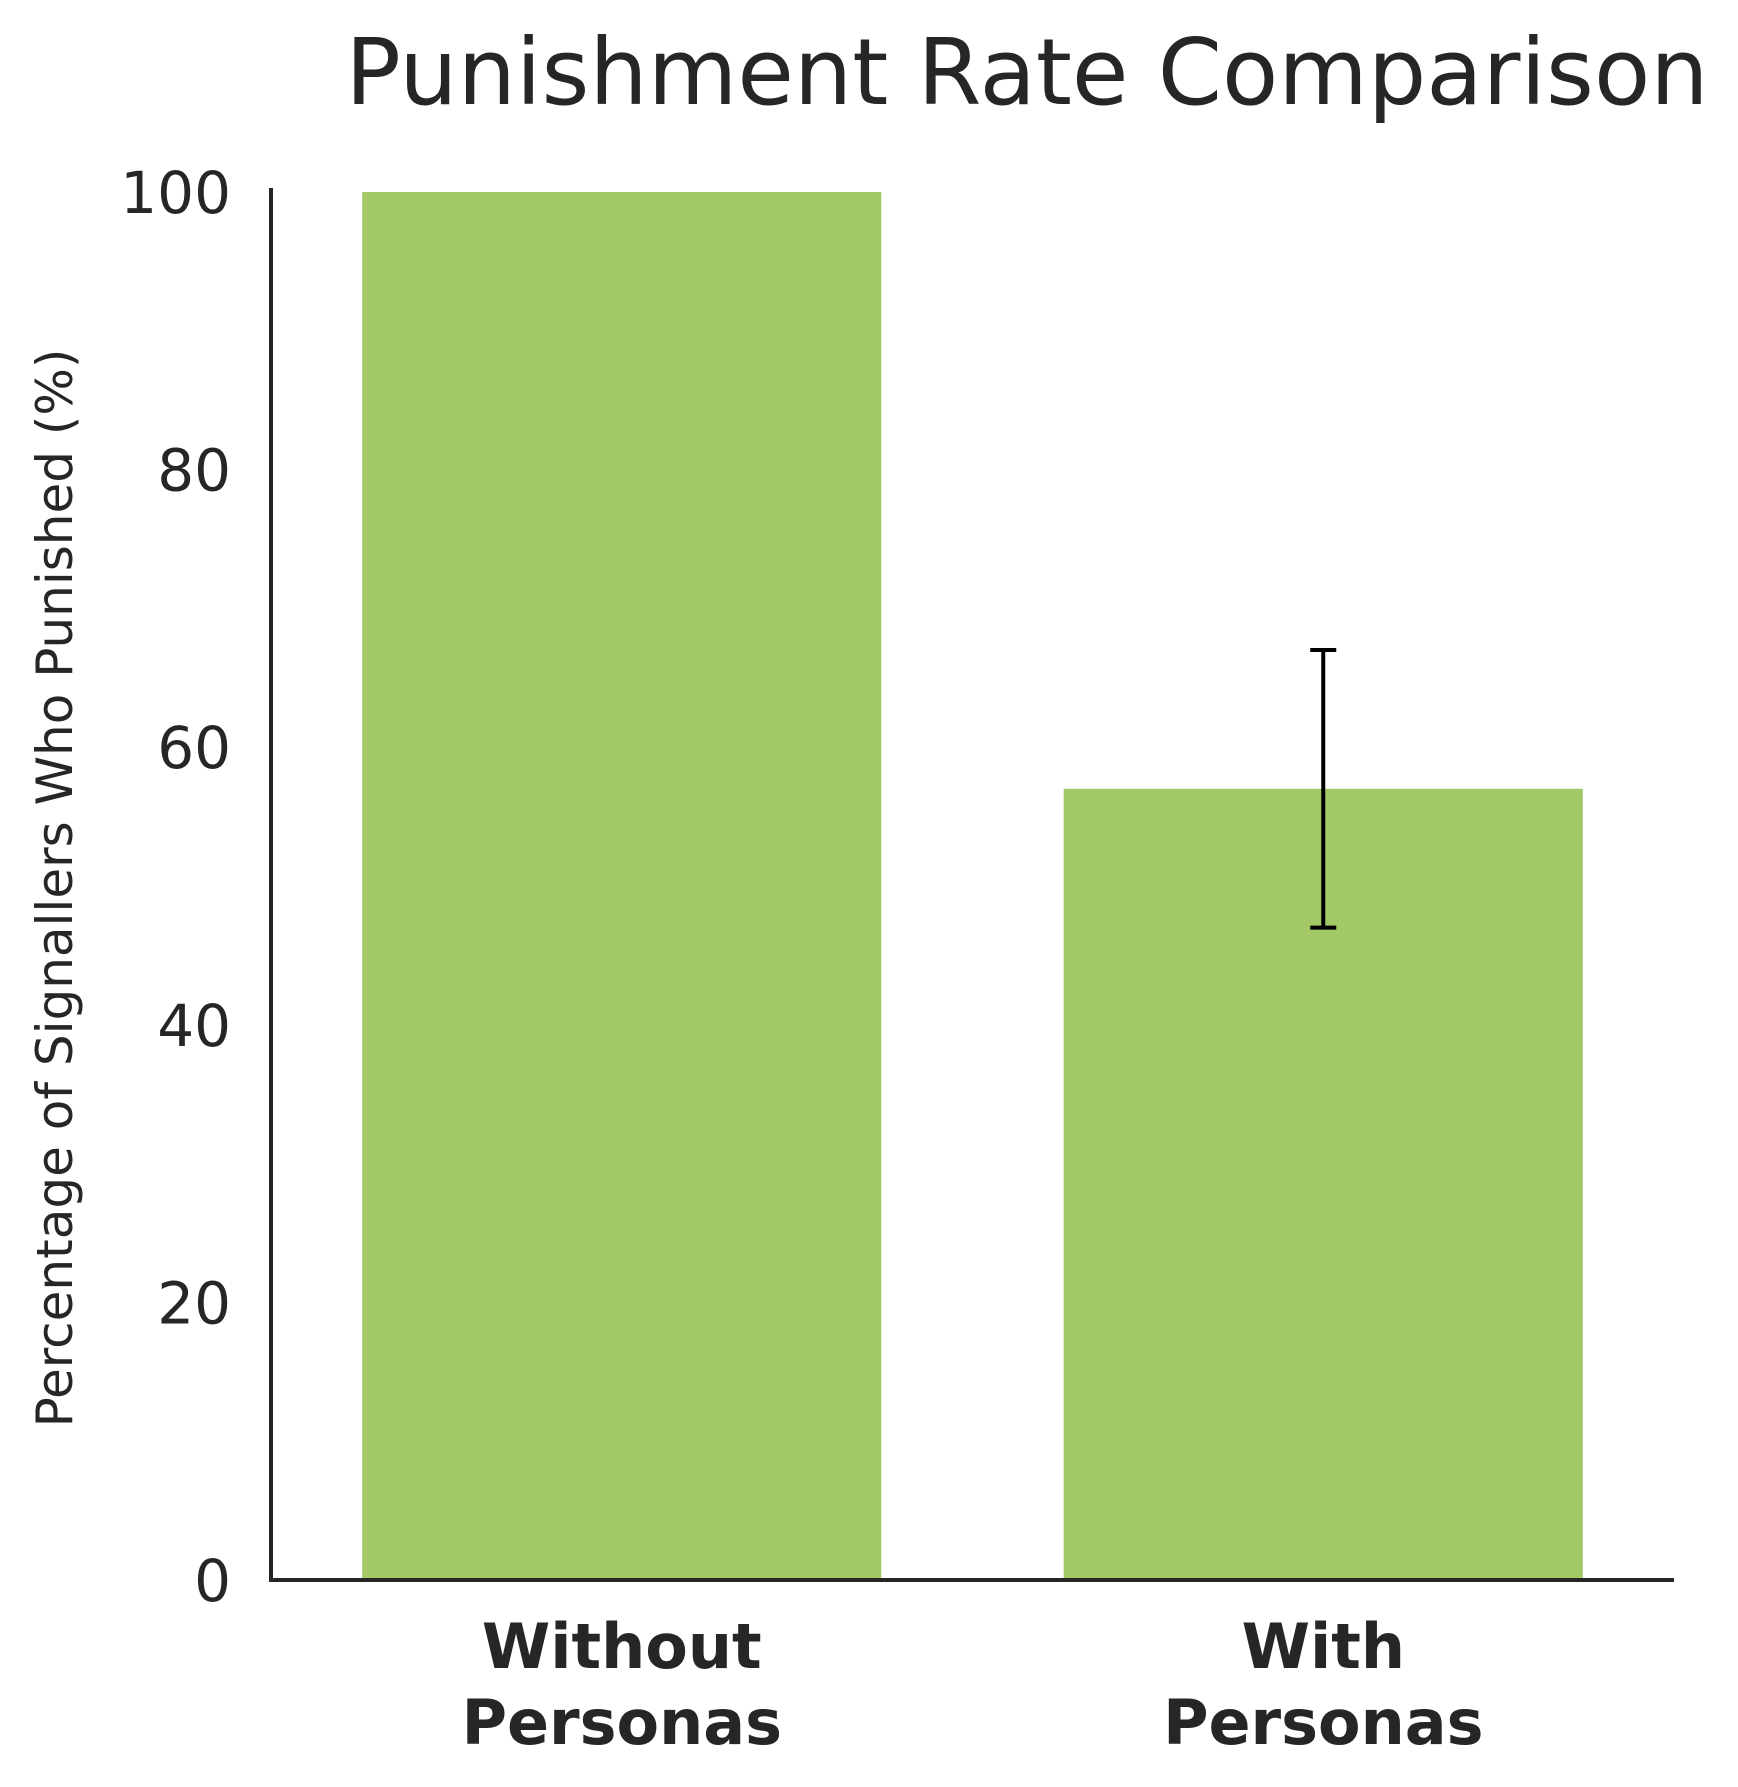 The image size is (1738, 1787). Describe the element at coordinates (175, 887) in the screenshot. I see `y-ticks-layer: 0 20 40 60 80 100` at that location.